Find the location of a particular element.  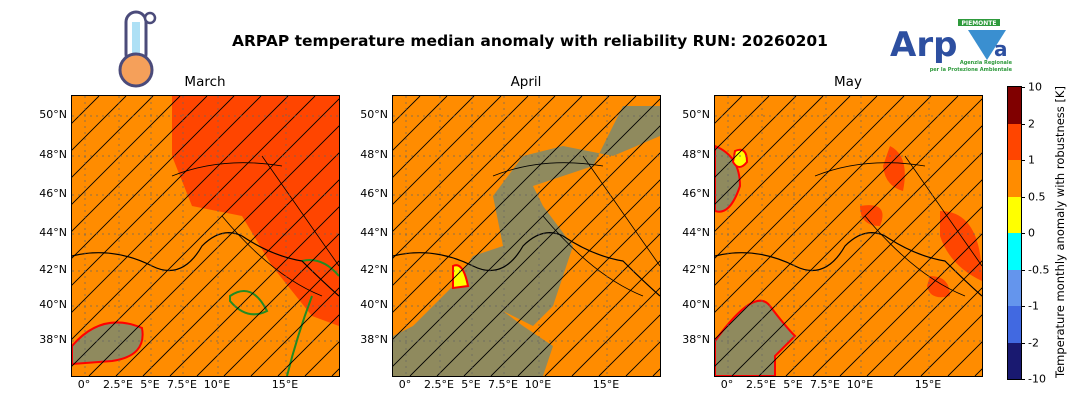

svg-text: PIEMONTE is located at coordinates (978, 23).